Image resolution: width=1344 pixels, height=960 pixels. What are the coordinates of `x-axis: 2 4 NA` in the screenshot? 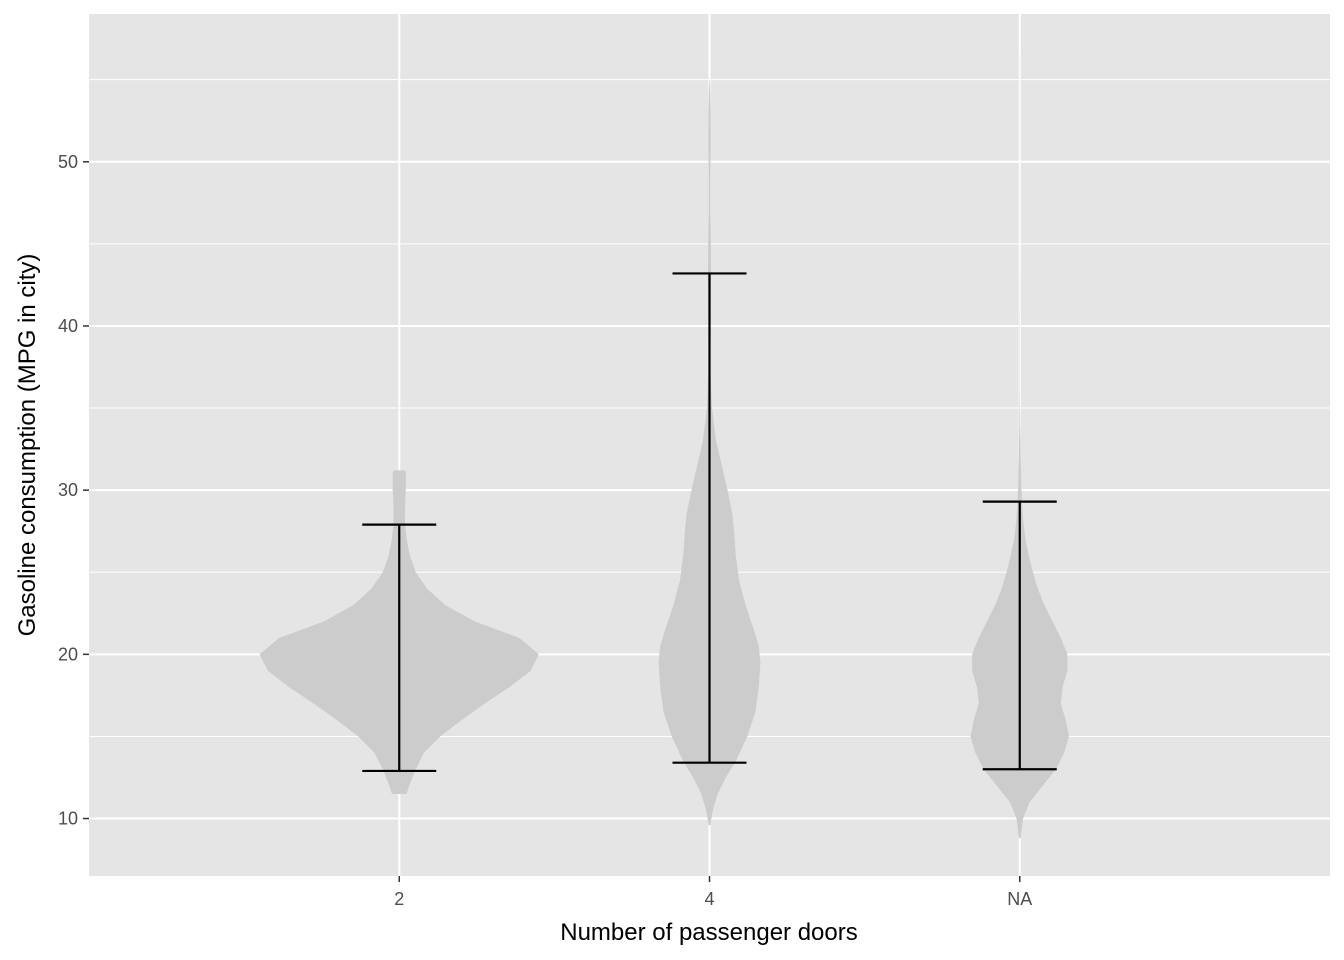 It's located at (713, 892).